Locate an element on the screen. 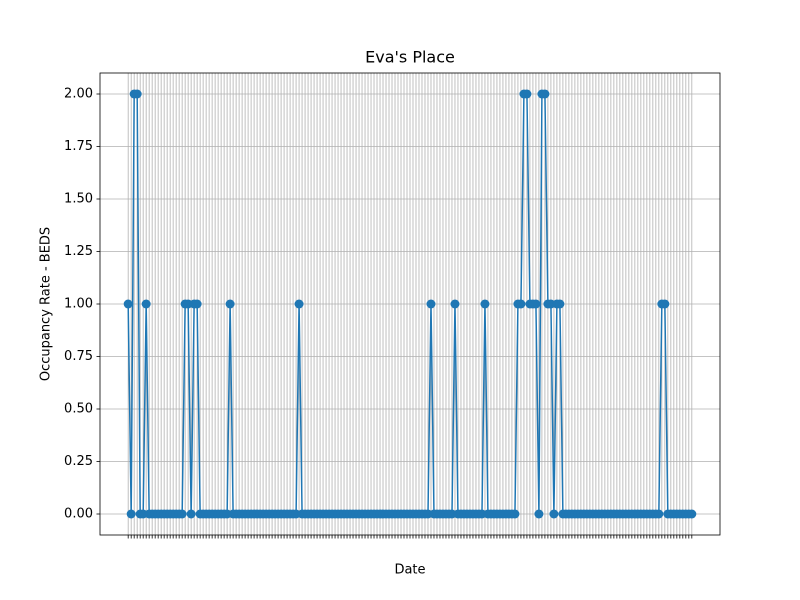  y-tick-label: 0.25 is located at coordinates (78, 461).